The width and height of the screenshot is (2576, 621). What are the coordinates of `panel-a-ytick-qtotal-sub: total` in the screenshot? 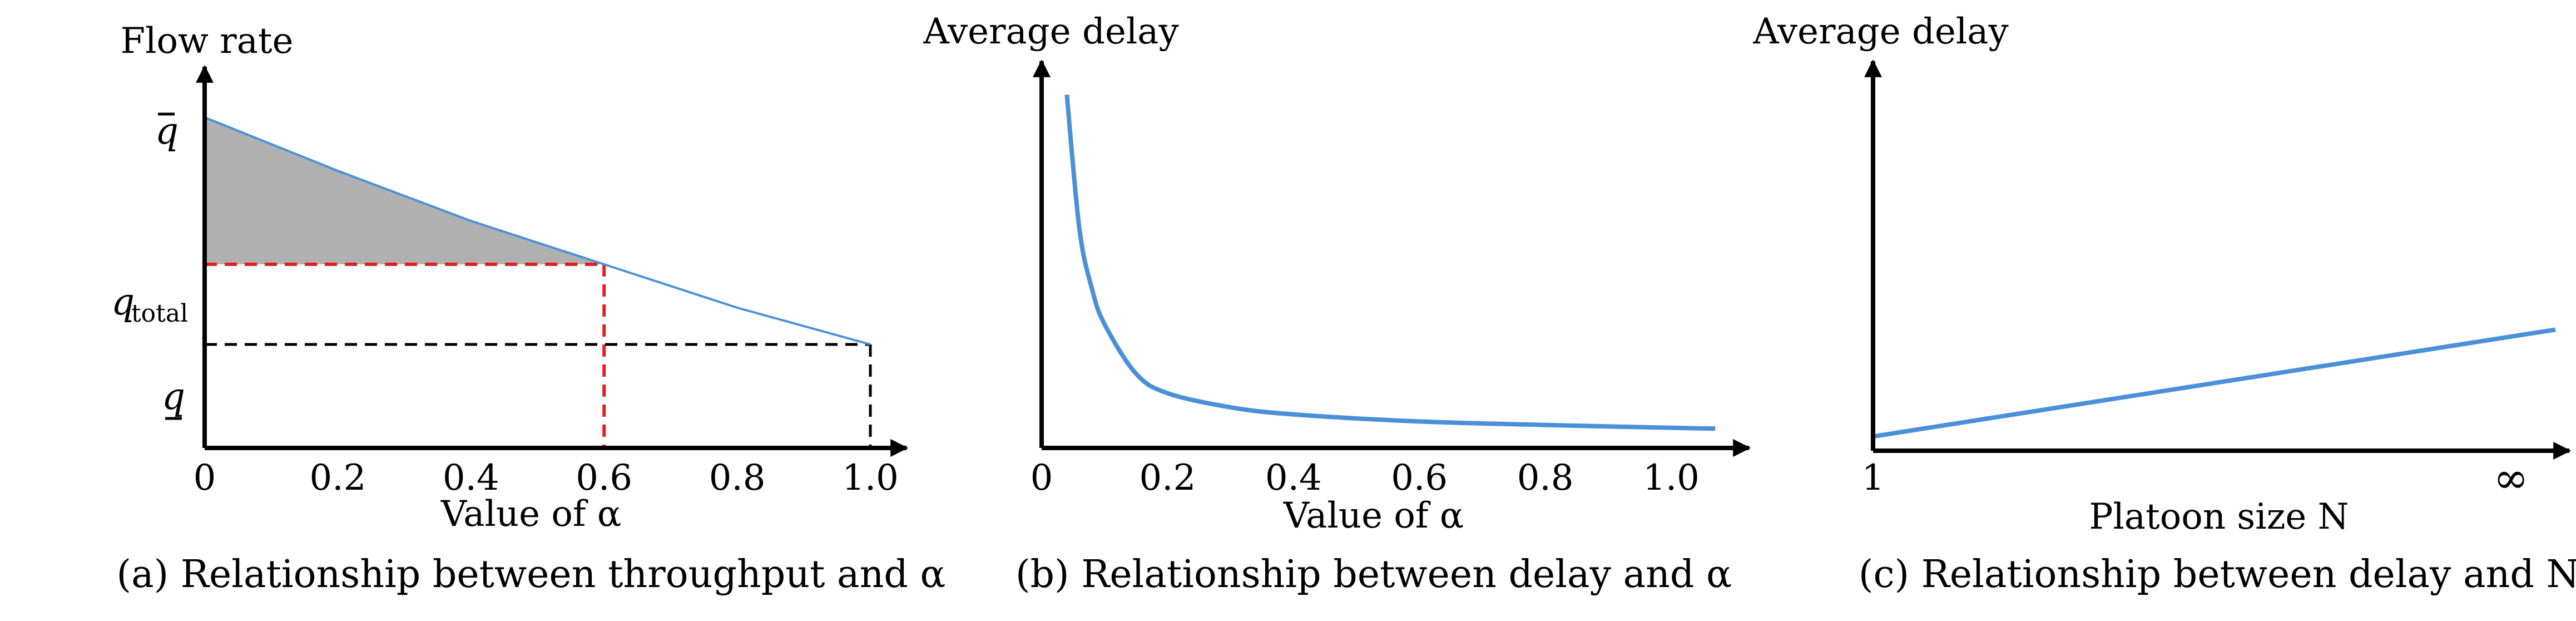 It's located at (159, 313).